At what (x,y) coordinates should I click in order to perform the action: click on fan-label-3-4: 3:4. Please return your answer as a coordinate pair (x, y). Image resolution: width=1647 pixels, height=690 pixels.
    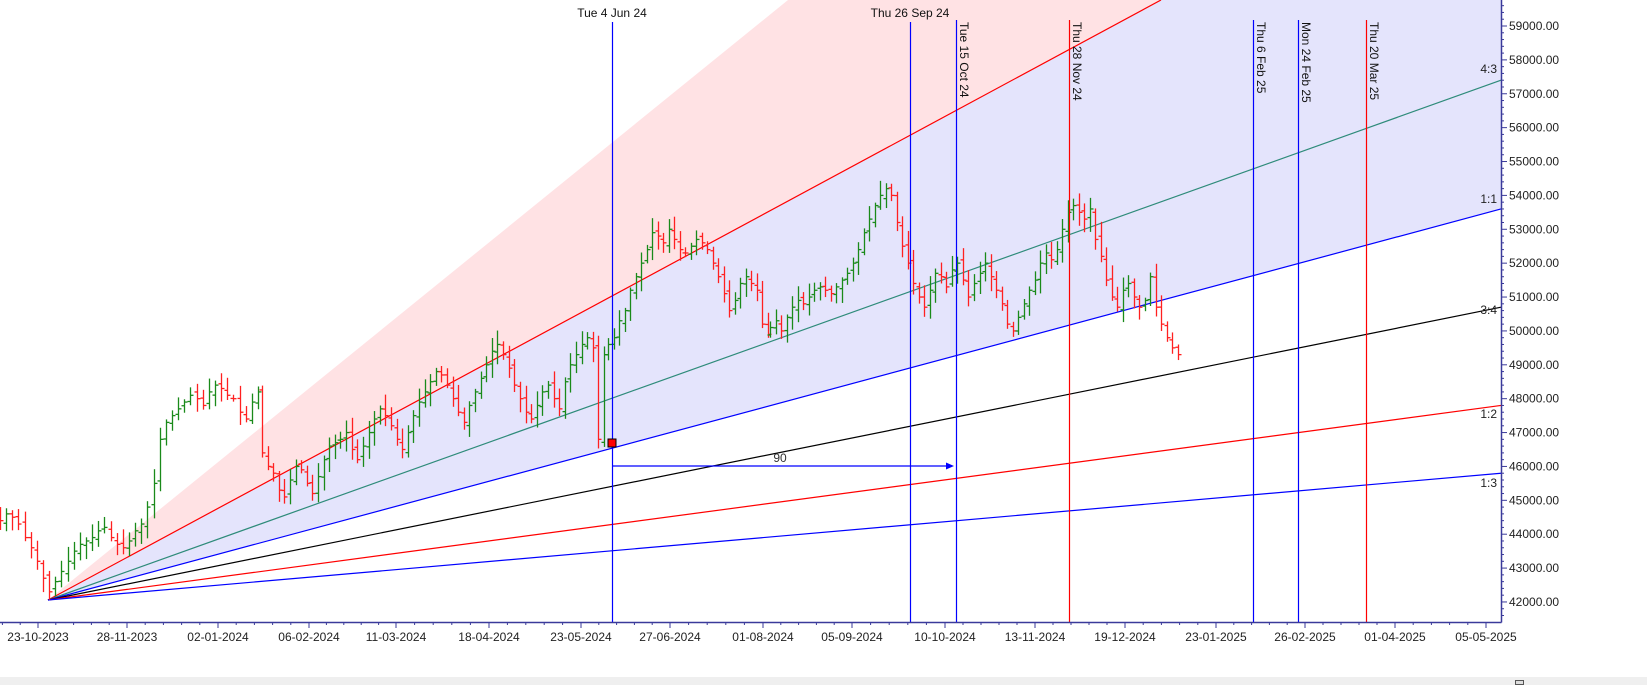
    Looking at the image, I should click on (1488, 310).